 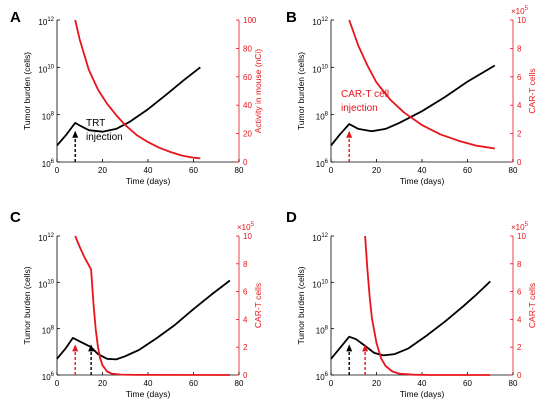 I want to click on panel-label: B, so click(x=291, y=17).